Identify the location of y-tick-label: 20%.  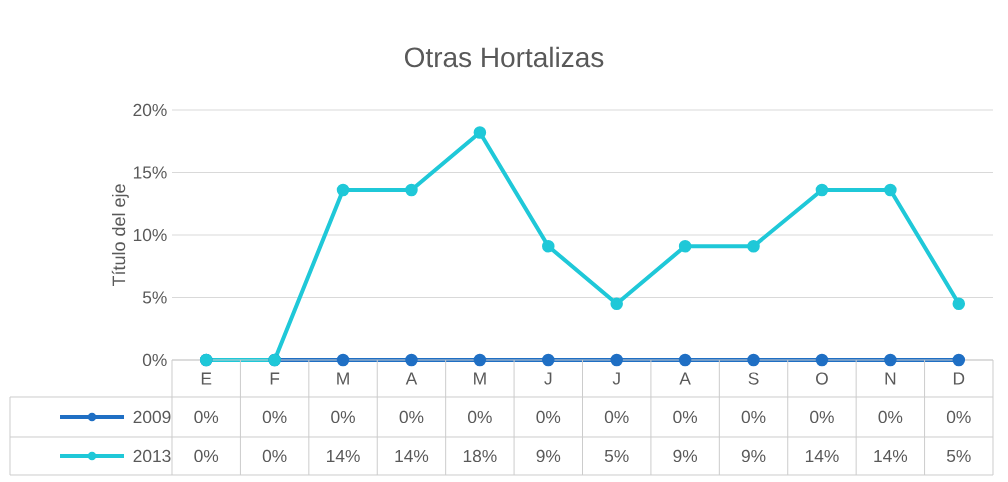
(150, 110).